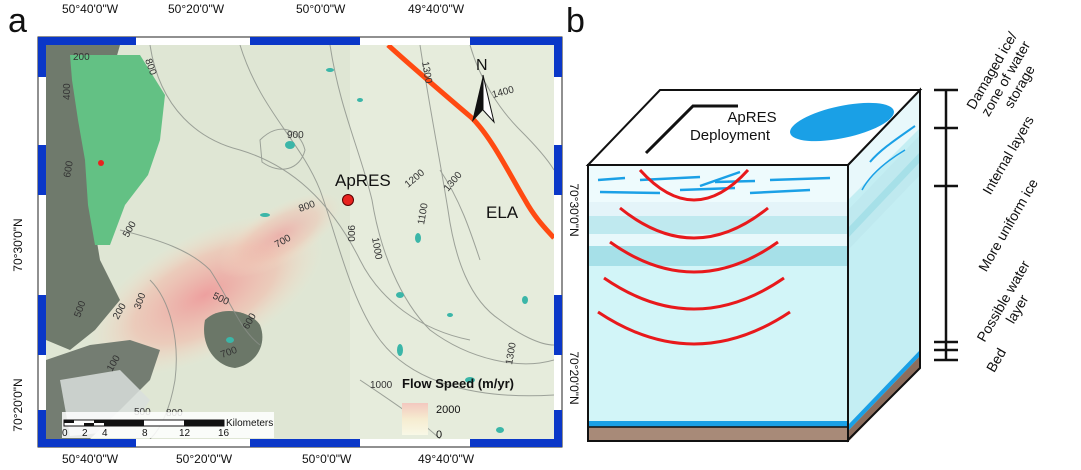 Image resolution: width=1081 pixels, height=470 pixels. What do you see at coordinates (321, 9) in the screenshot?
I see `top-lon-label: 50°0'0"W` at bounding box center [321, 9].